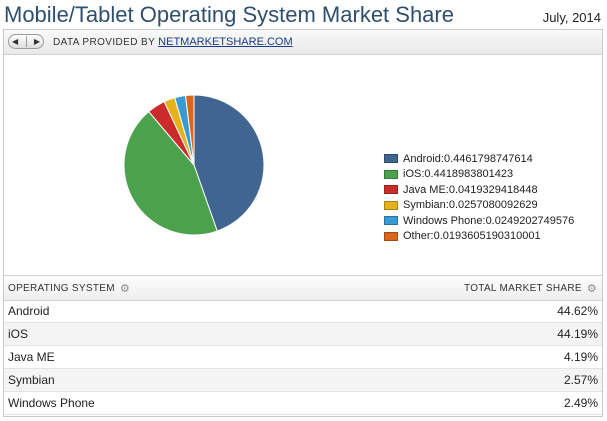 The width and height of the screenshot is (607, 421). What do you see at coordinates (488, 158) in the screenshot?
I see `legend-value: 0.4461798747614` at bounding box center [488, 158].